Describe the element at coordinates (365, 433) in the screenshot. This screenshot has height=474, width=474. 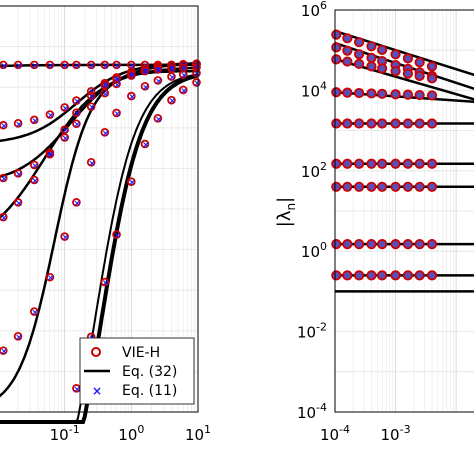
I see `right-x-tick-labels: 10-4 10-3` at that location.